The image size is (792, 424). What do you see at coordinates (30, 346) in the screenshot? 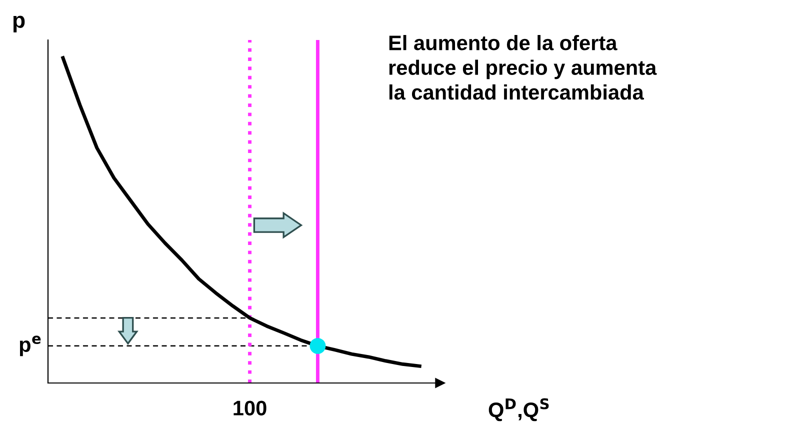
I see `ref-line-label: p$^{e}$` at bounding box center [30, 346].